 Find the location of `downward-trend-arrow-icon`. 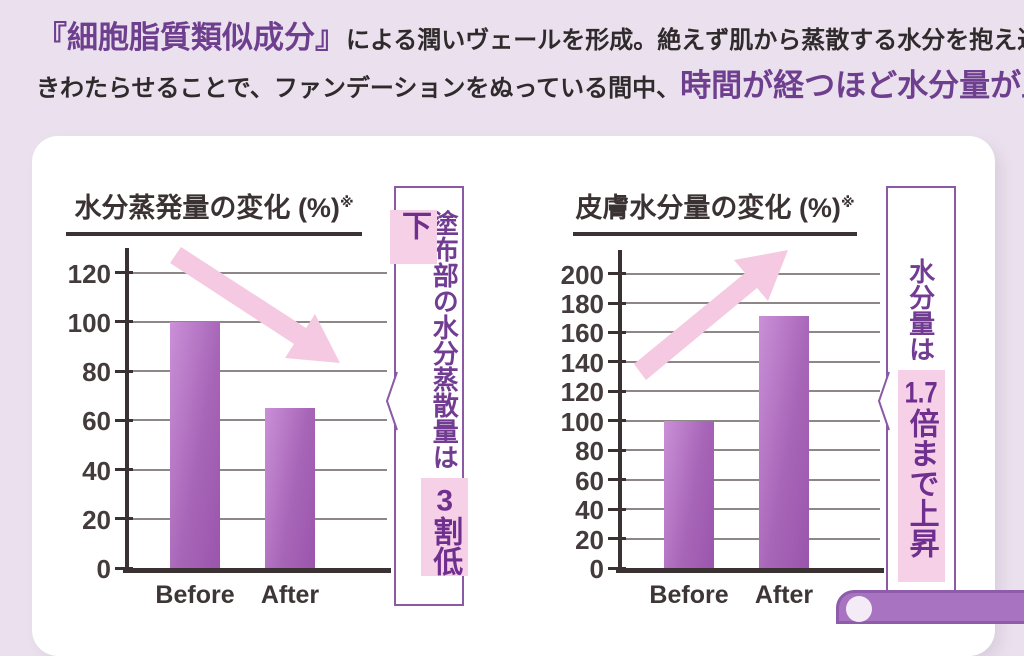

downward-trend-arrow-icon is located at coordinates (255, 305).